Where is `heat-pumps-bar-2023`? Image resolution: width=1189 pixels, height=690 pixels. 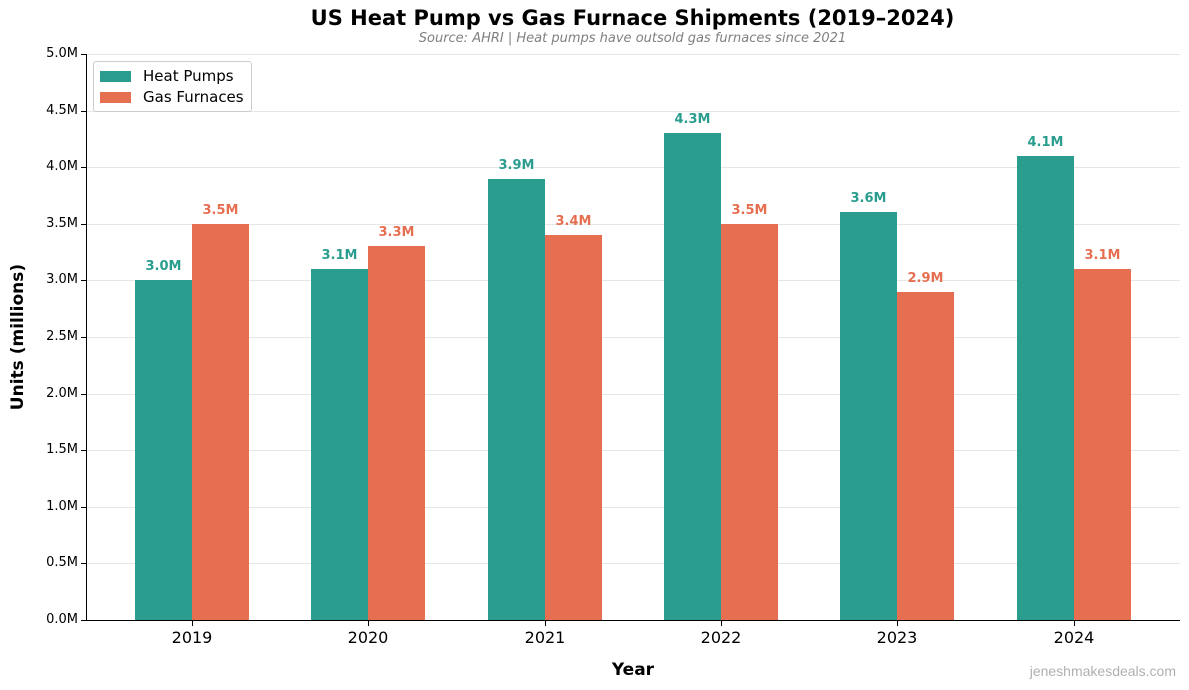 heat-pumps-bar-2023 is located at coordinates (868, 416).